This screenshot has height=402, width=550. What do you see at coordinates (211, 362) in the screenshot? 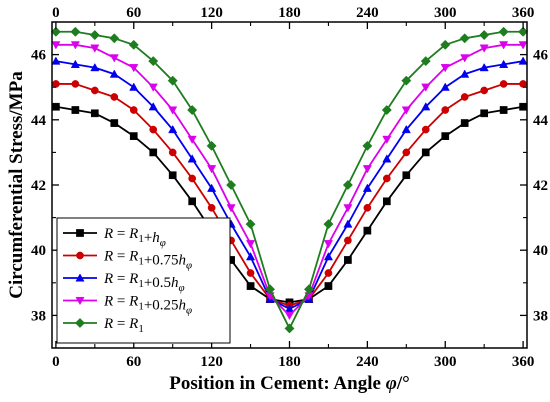
I see `x-tick-label-bottom: 120` at bounding box center [211, 362].